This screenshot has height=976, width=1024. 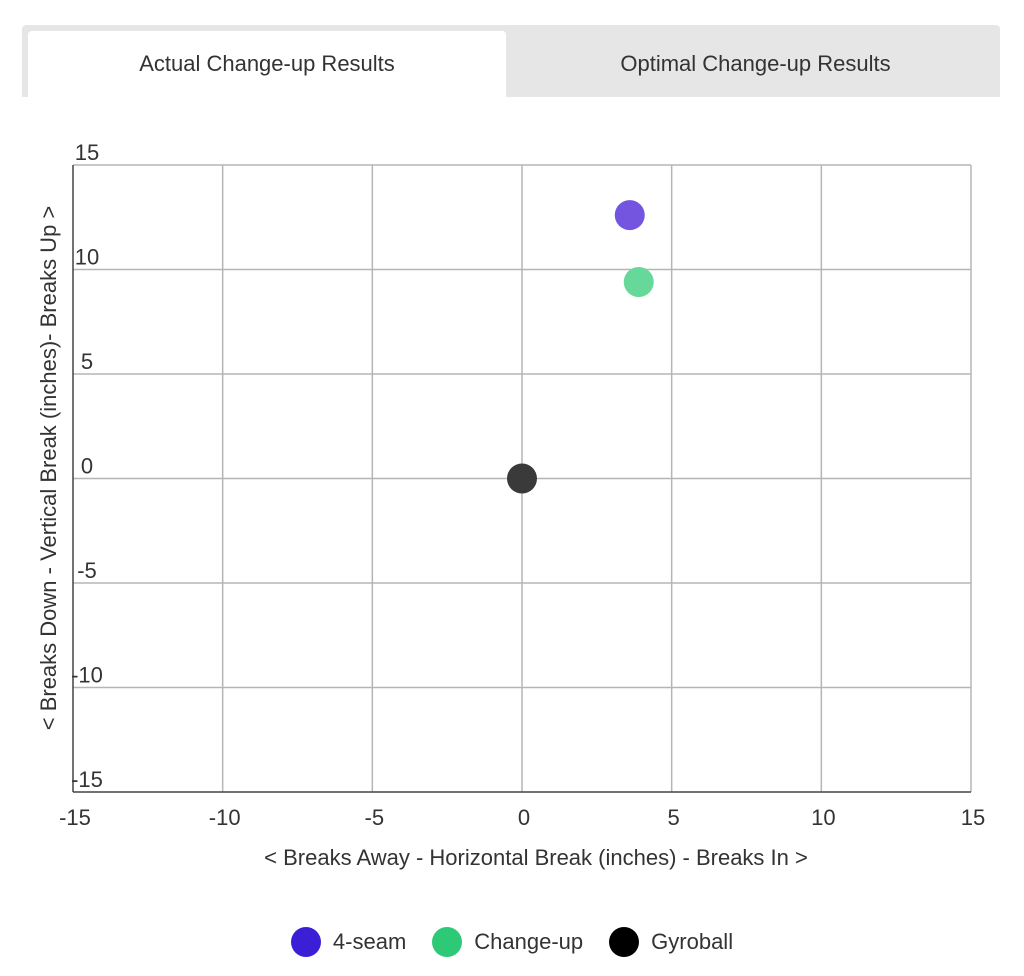 What do you see at coordinates (973, 817) in the screenshot?
I see `x-tick-label: 15` at bounding box center [973, 817].